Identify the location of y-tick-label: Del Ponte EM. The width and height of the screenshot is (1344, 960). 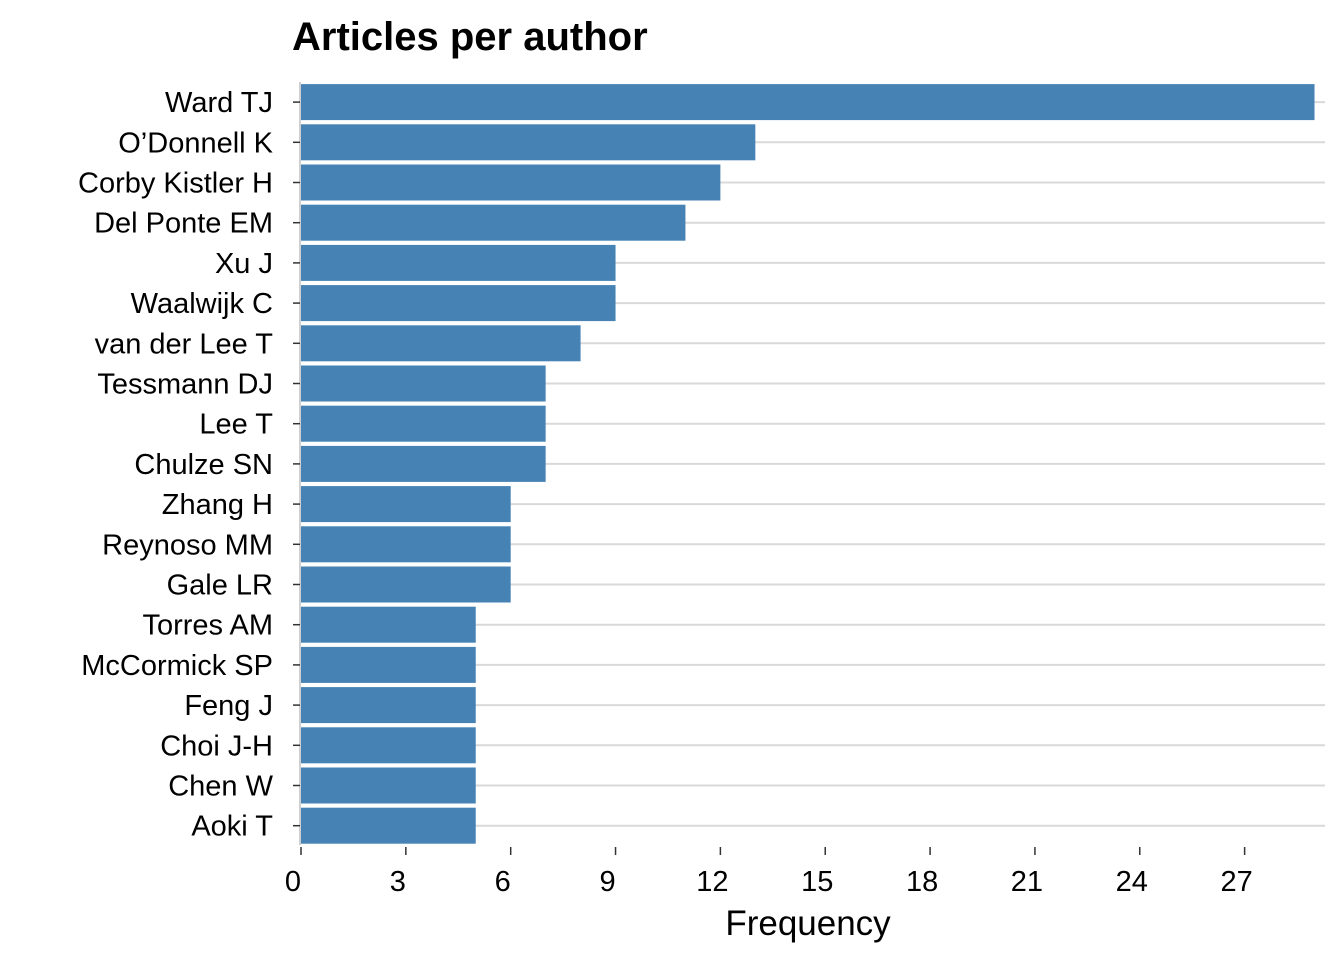
(183, 224).